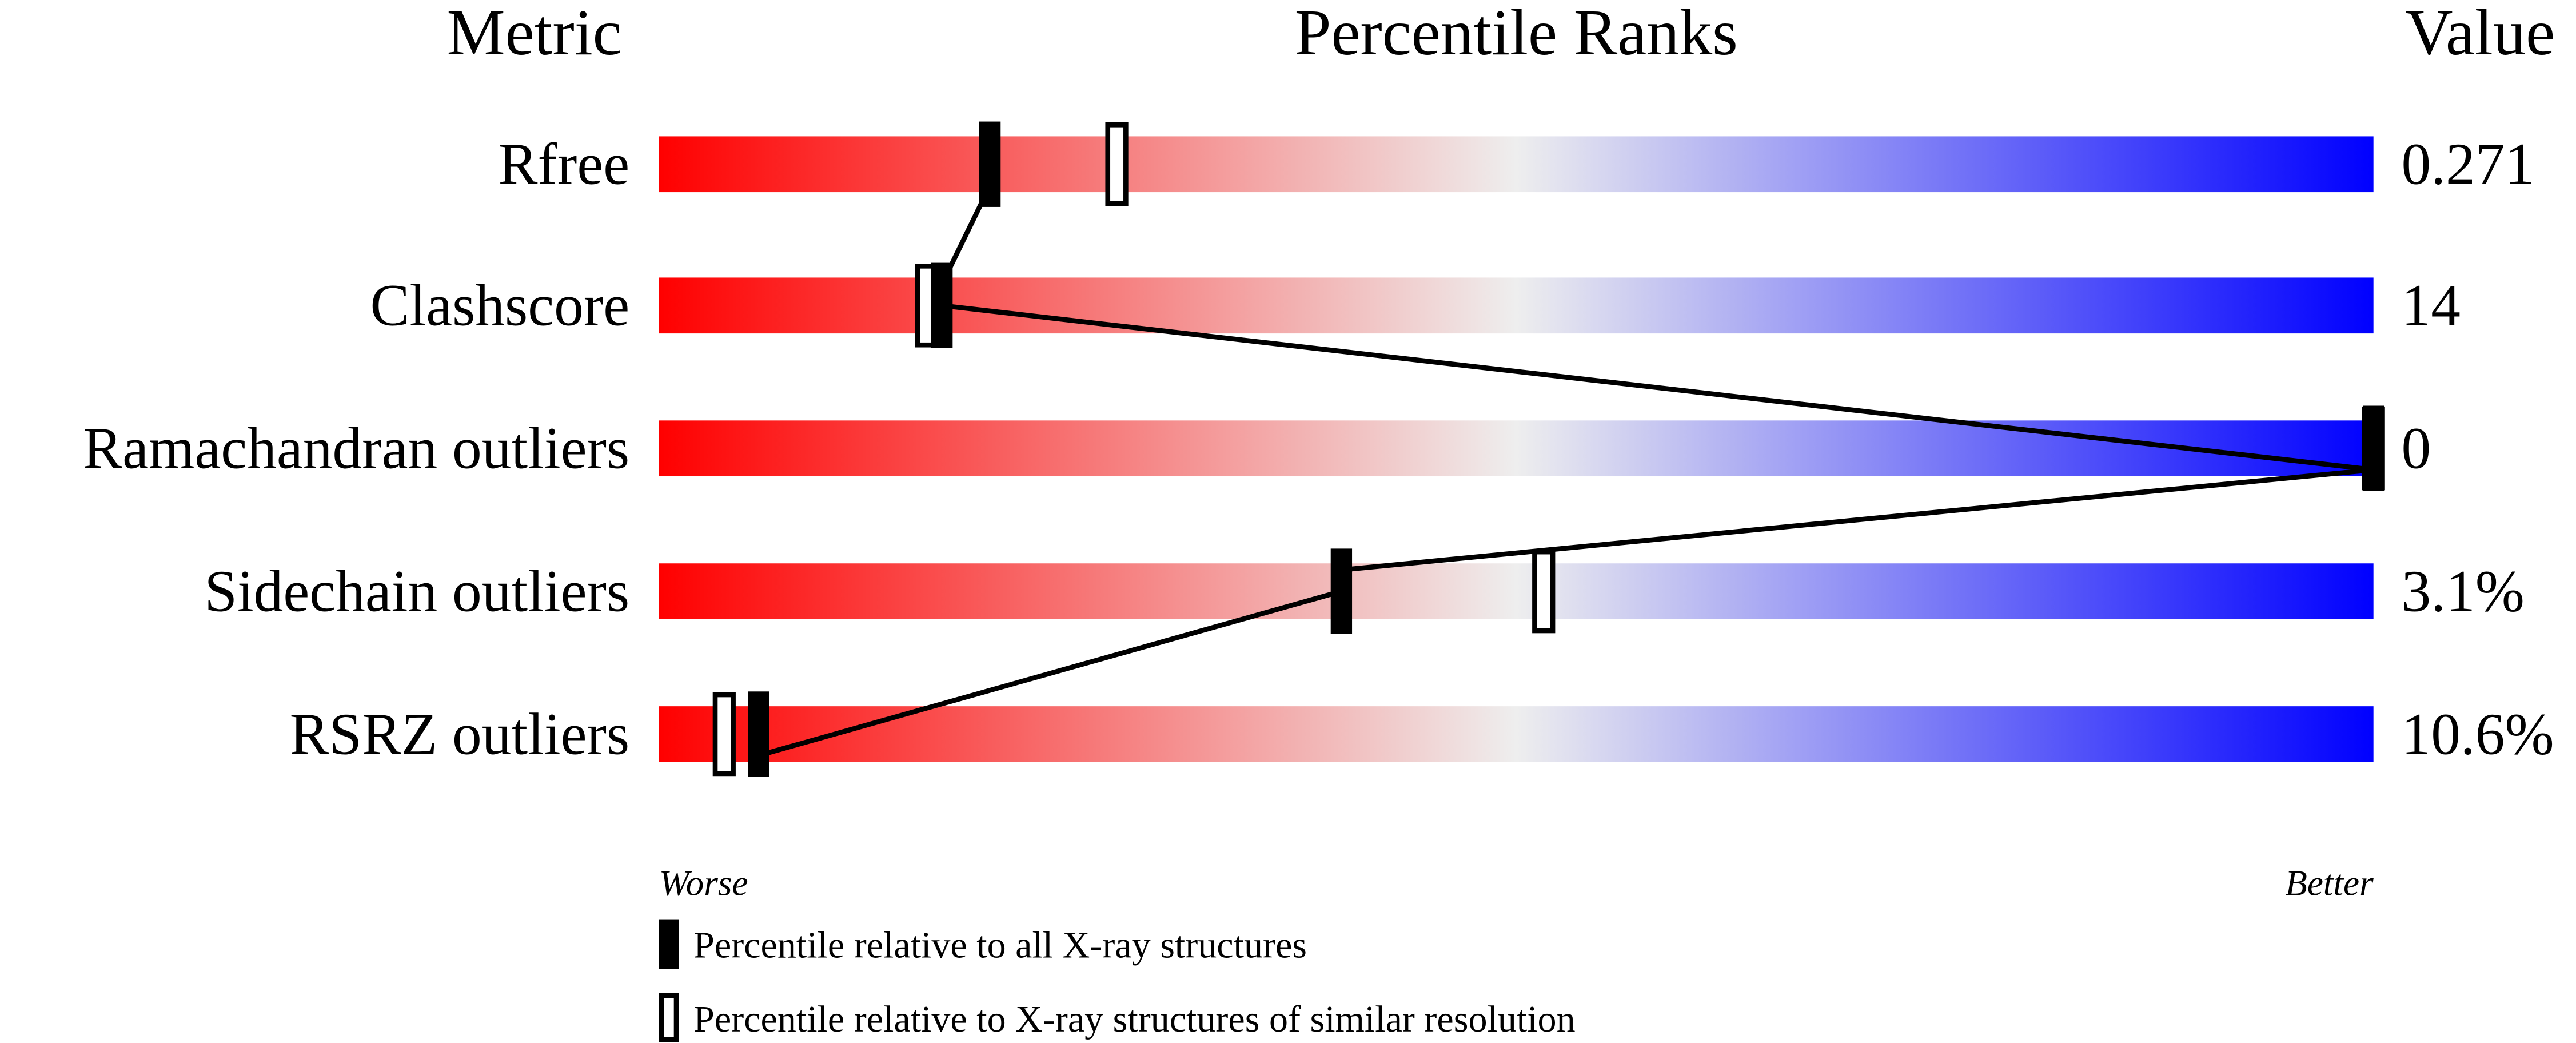 This screenshot has height=1043, width=2576. Describe the element at coordinates (1517, 34) in the screenshot. I see `chart-title: Percentile Ranks` at that location.